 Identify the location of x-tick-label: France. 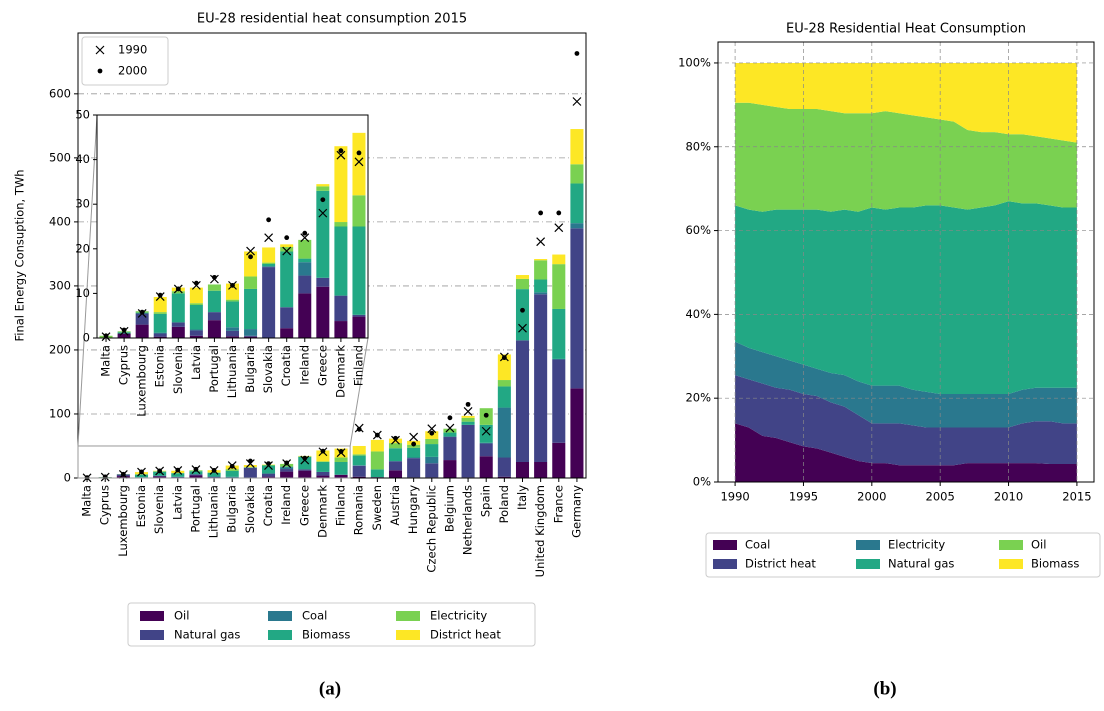
(558, 504).